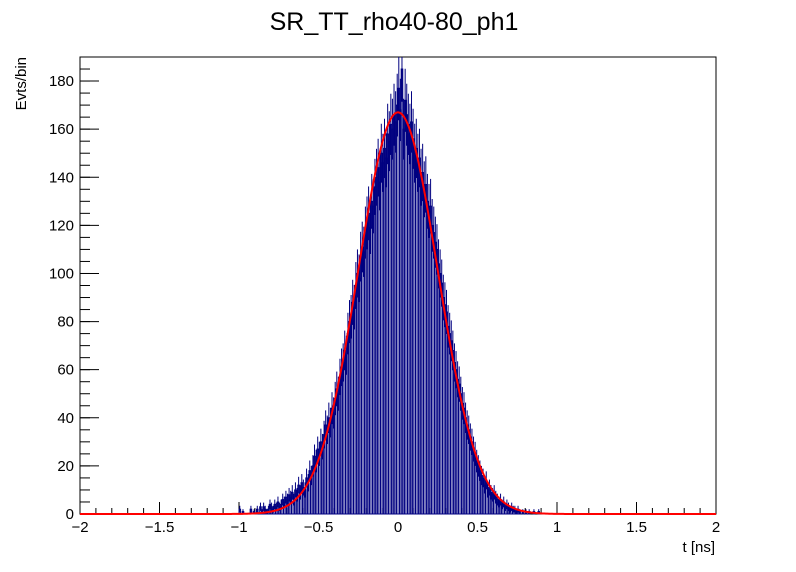  What do you see at coordinates (319, 527) in the screenshot?
I see `x-tick-label: −0.5` at bounding box center [319, 527].